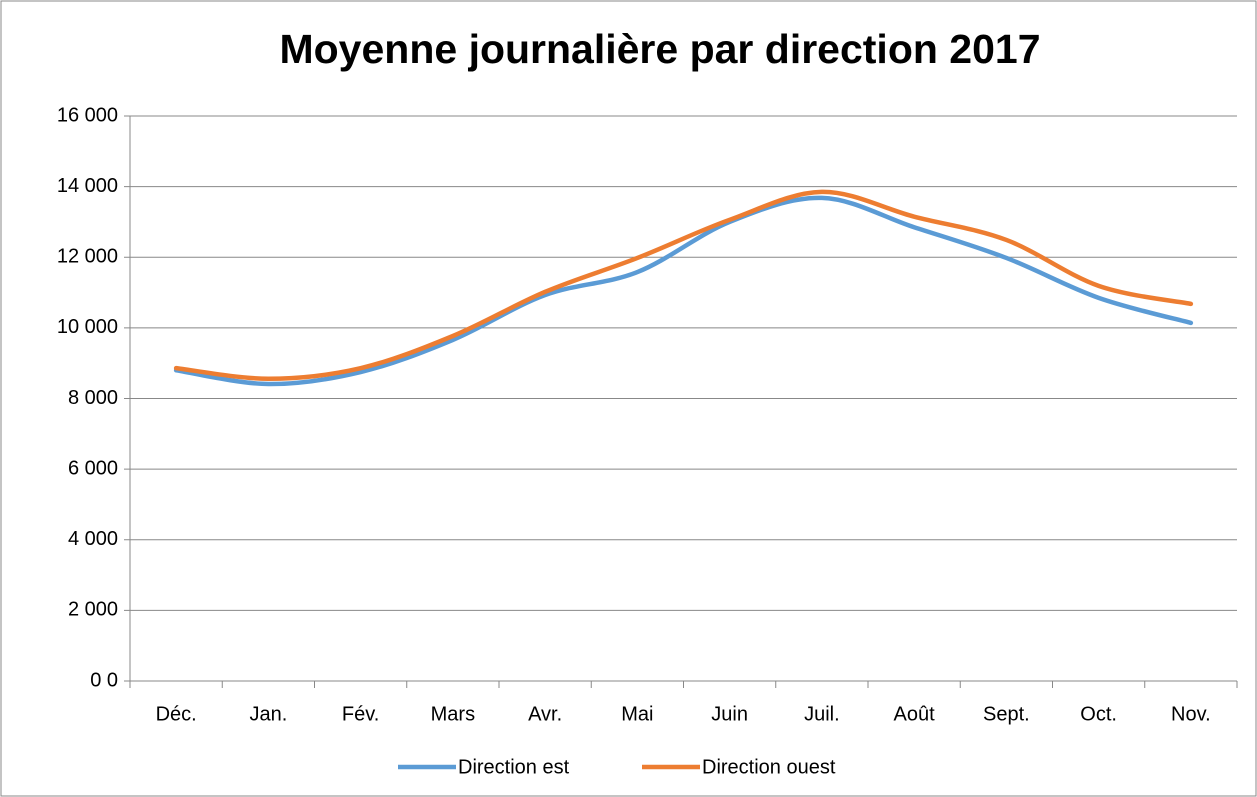 The image size is (1257, 797). What do you see at coordinates (93, 610) in the screenshot?
I see `y-tick-label: 2 000` at bounding box center [93, 610].